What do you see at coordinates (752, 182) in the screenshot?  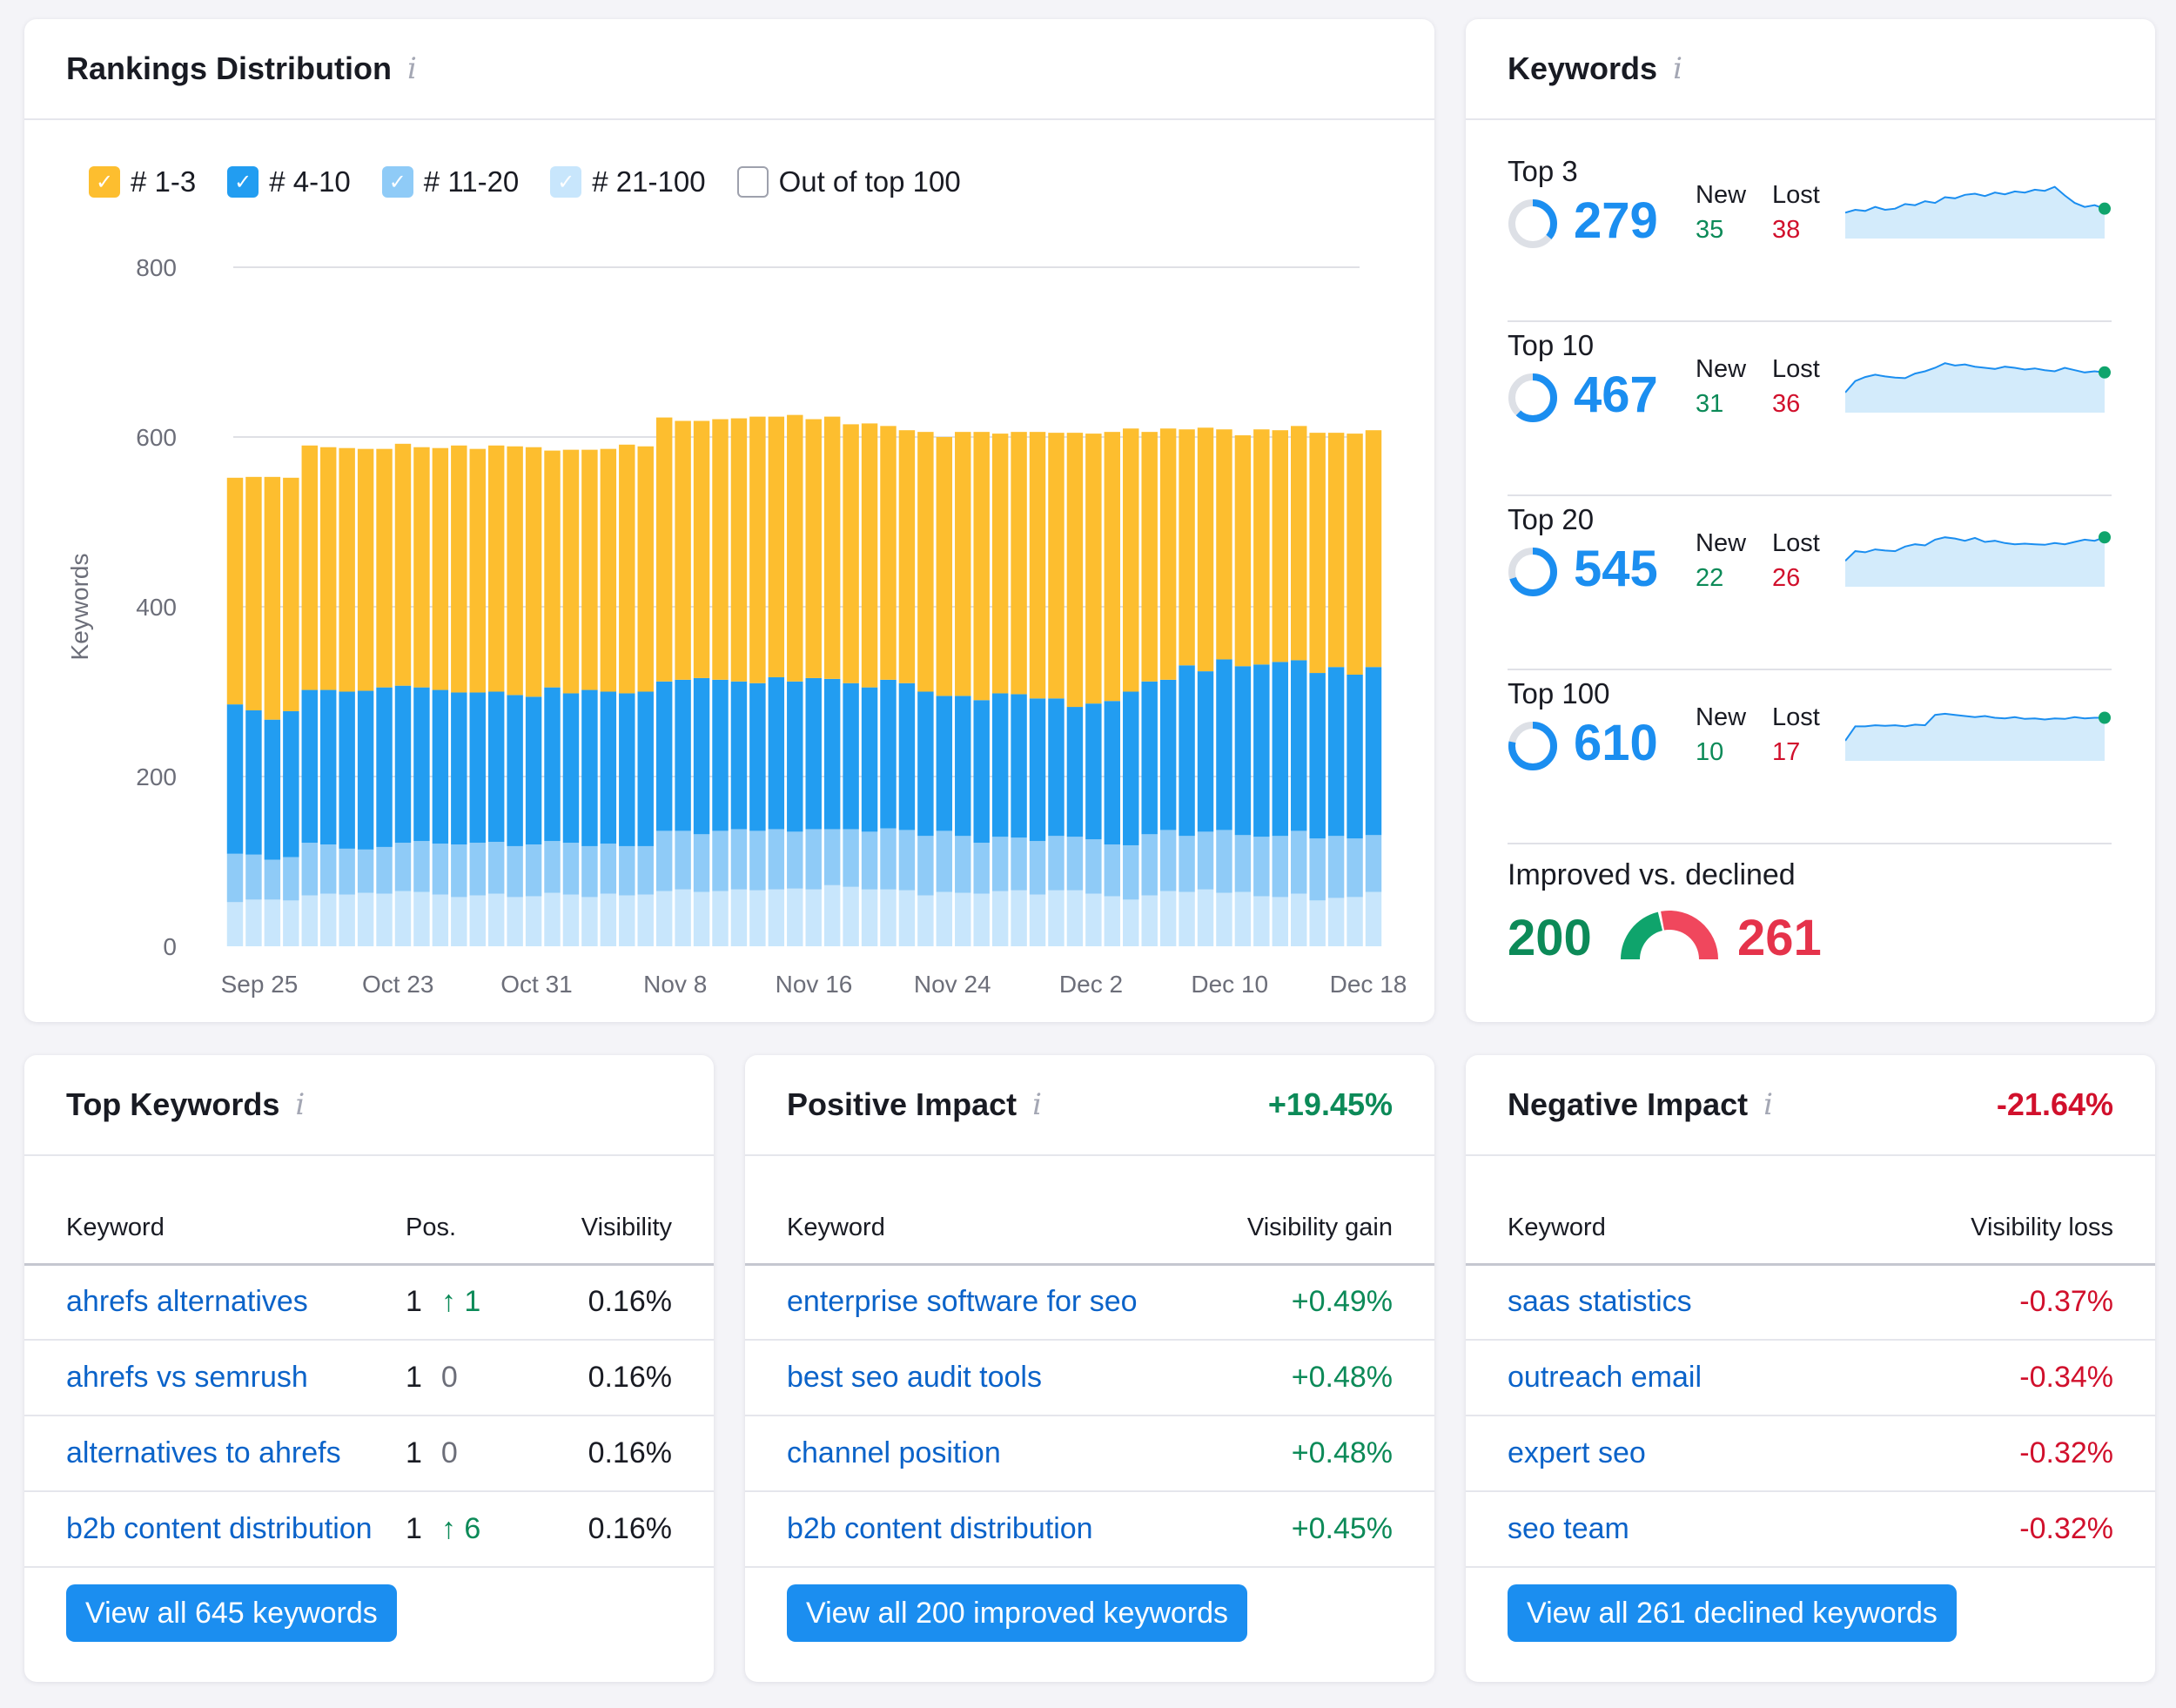 I see `empty-checkbox-icon` at bounding box center [752, 182].